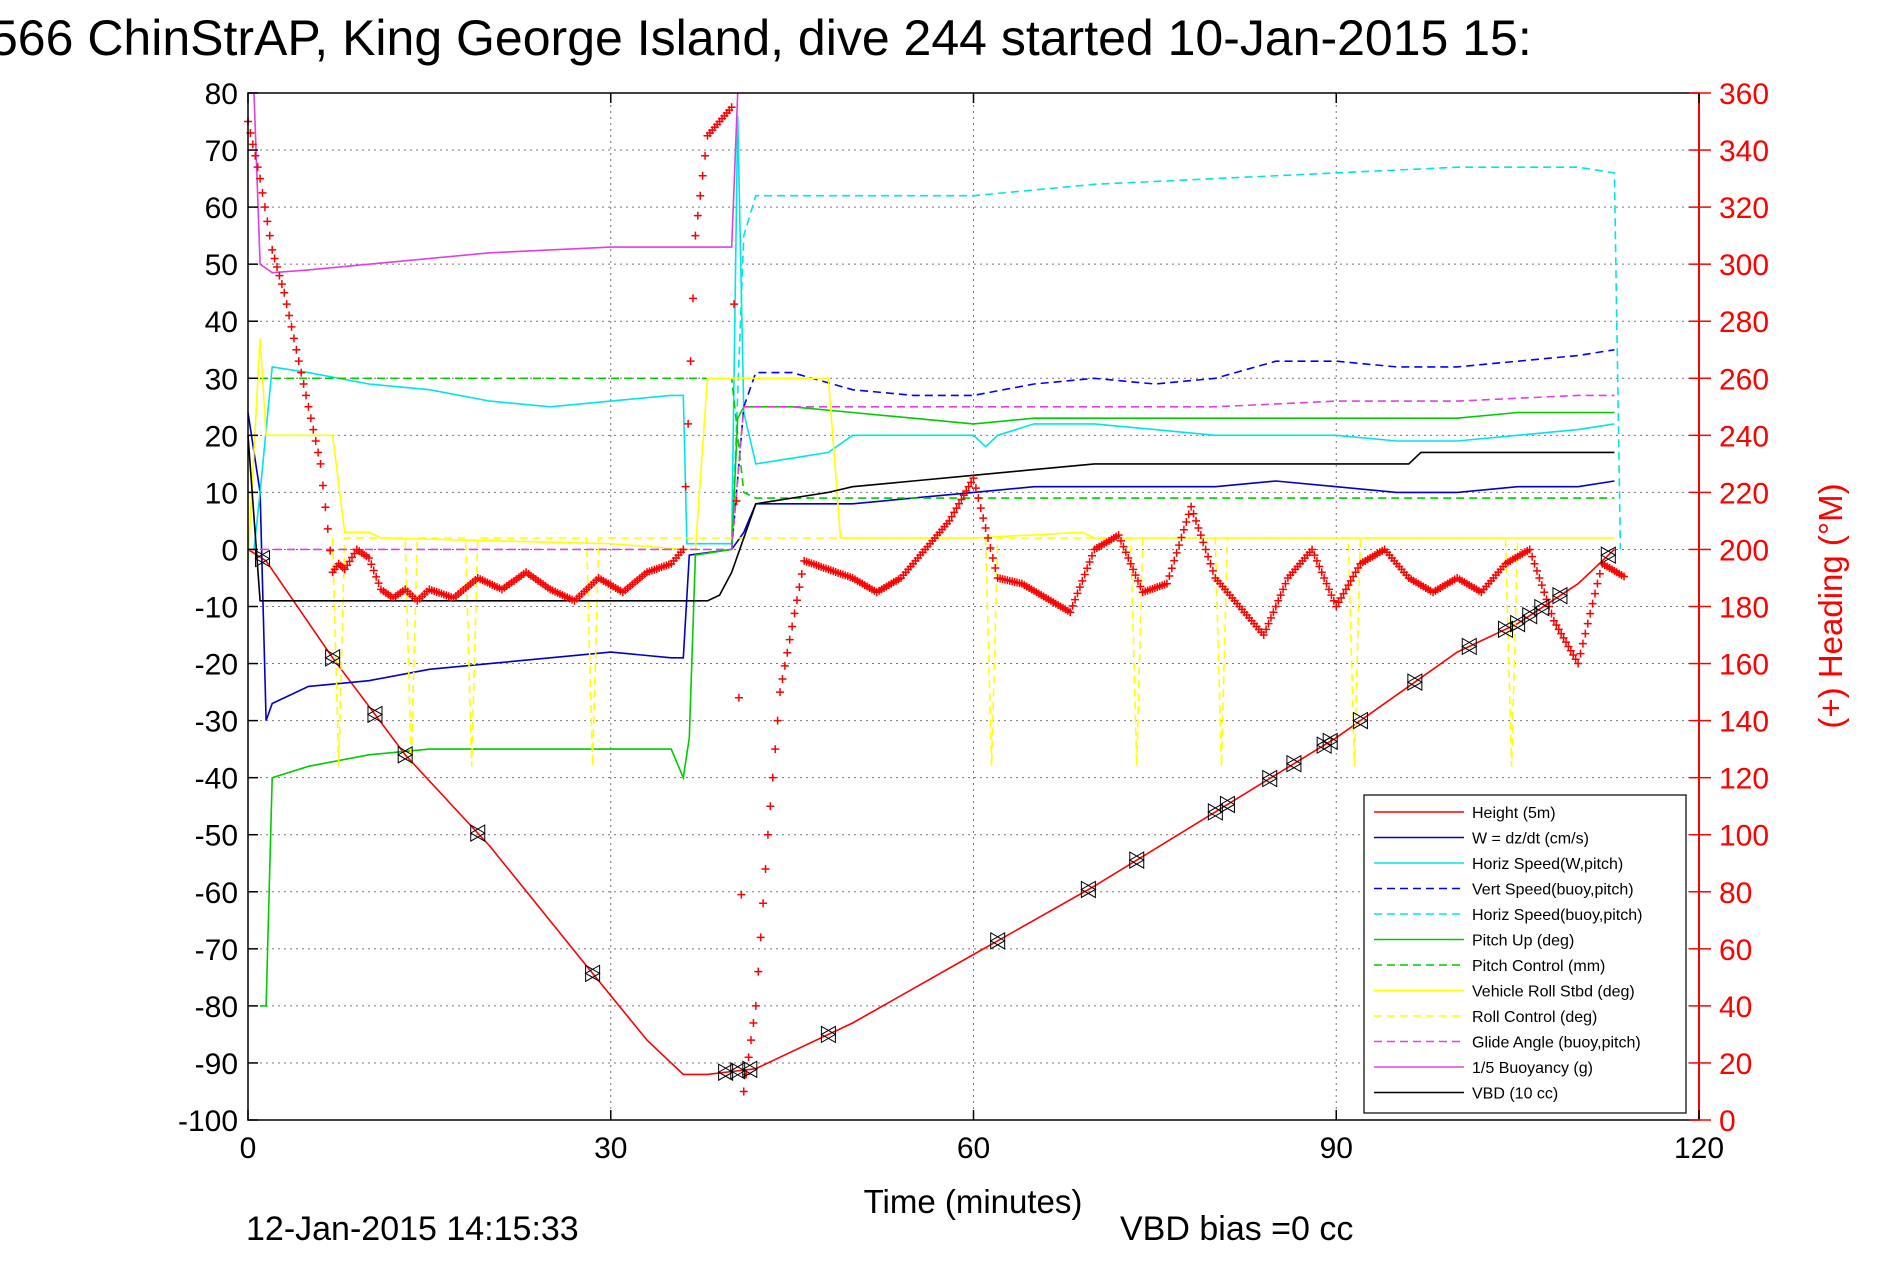 This screenshot has height=1262, width=1891. I want to click on y-right-tick-label: 340, so click(1744, 151).